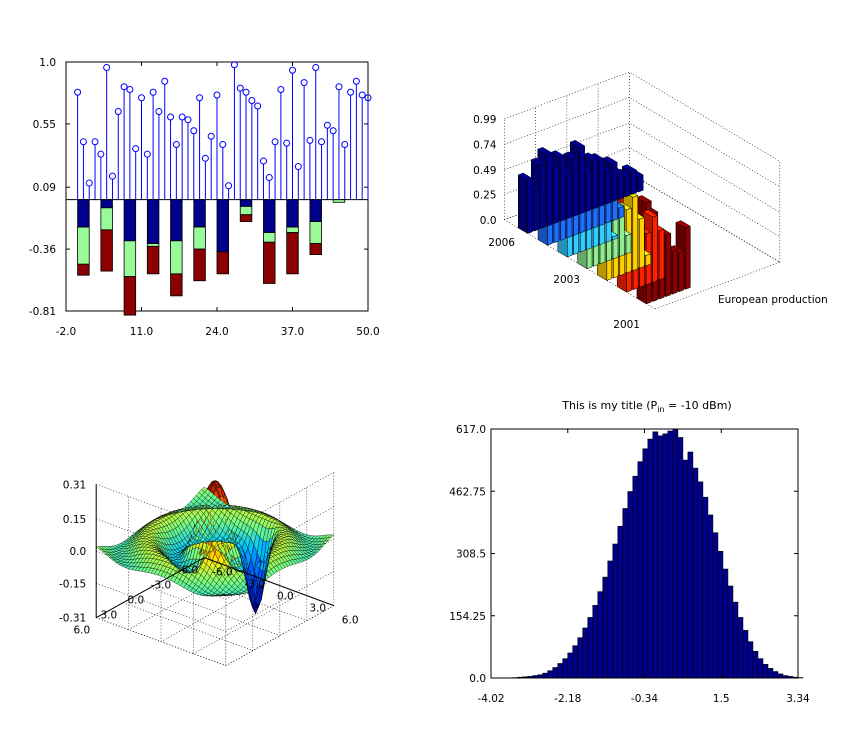 The height and width of the screenshot is (735, 864). Describe the element at coordinates (285, 597) in the screenshot. I see `x-tick-label: 0.0` at that location.